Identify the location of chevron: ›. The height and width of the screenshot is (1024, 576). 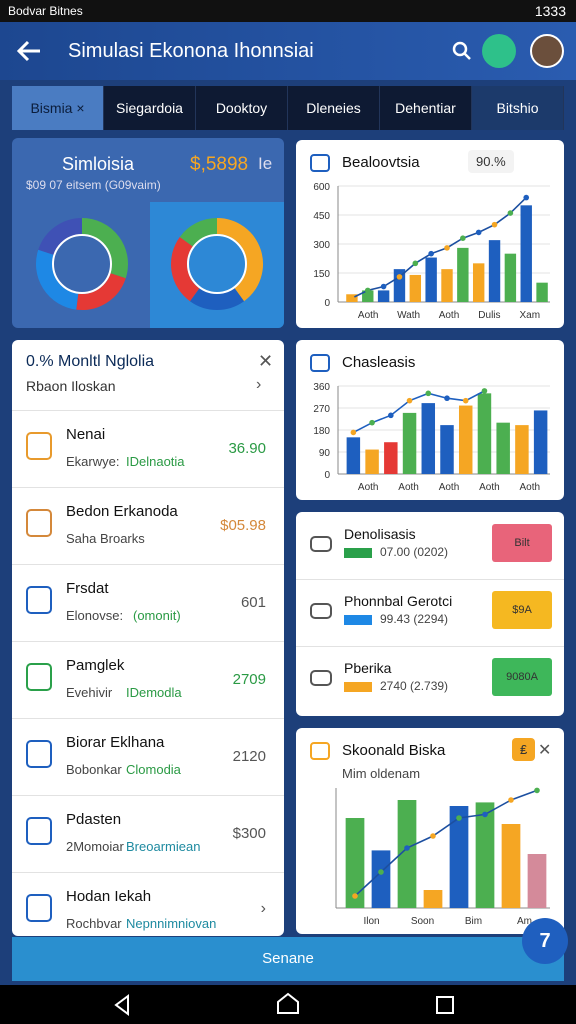
(259, 384).